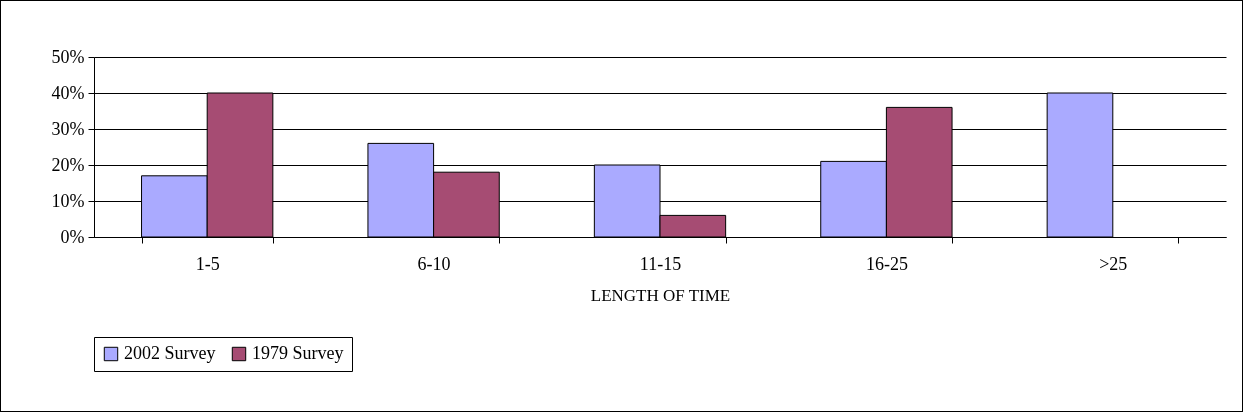 This screenshot has width=1245, height=414. Describe the element at coordinates (68, 56) in the screenshot. I see `y-tick-label: 50%` at that location.